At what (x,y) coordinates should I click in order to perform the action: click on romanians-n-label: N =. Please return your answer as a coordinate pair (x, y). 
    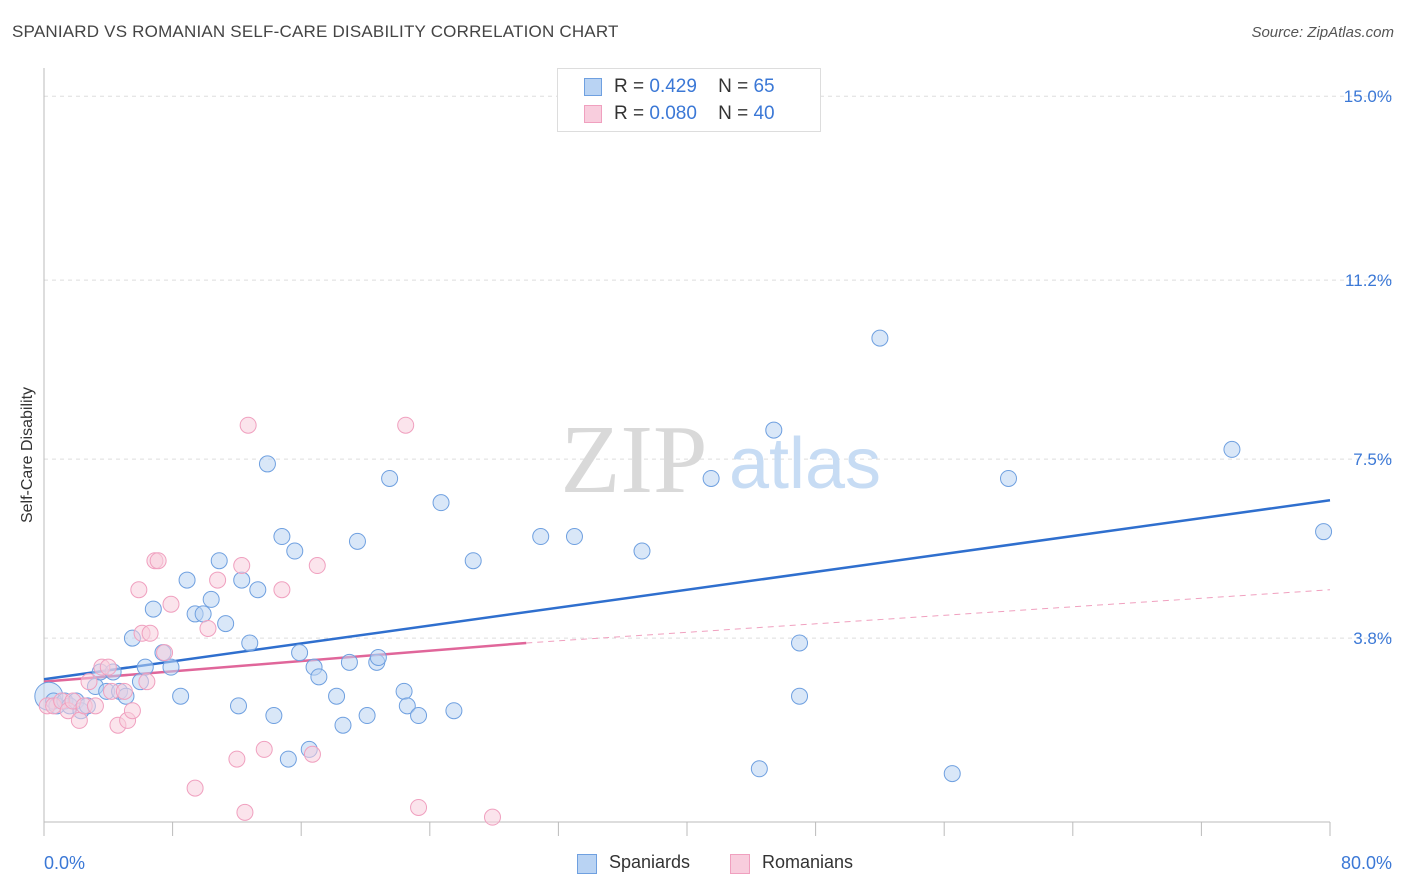
    Looking at the image, I should click on (733, 113).